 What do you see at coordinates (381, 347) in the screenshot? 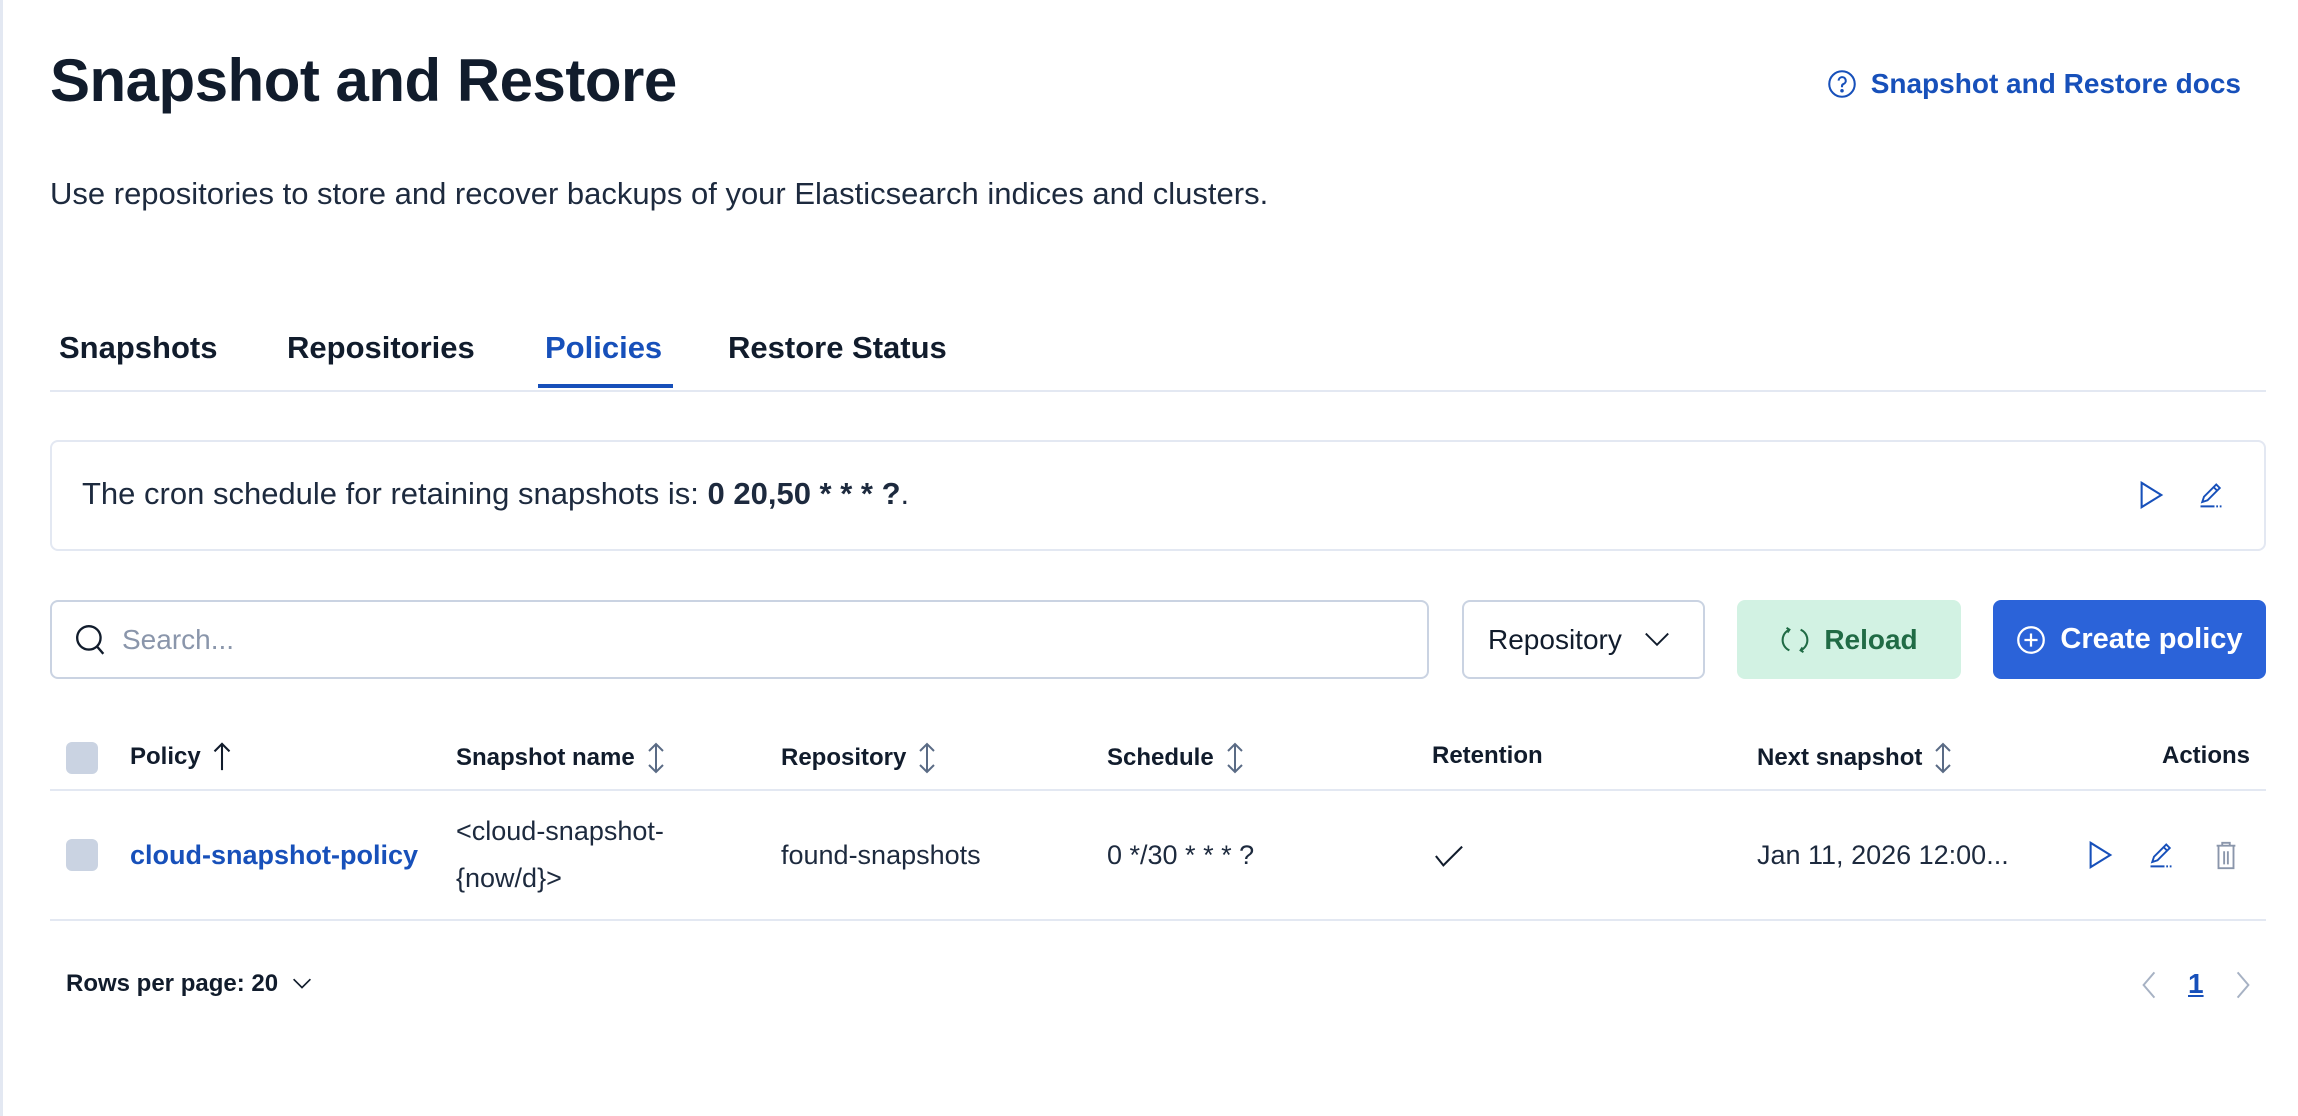
I see `tab-repositories: Repositories` at bounding box center [381, 347].